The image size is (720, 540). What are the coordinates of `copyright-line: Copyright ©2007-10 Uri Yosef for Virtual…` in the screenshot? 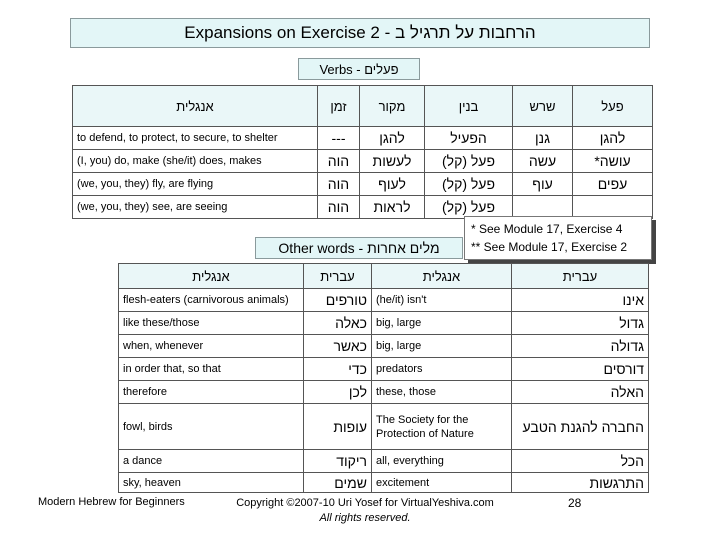 It's located at (365, 503).